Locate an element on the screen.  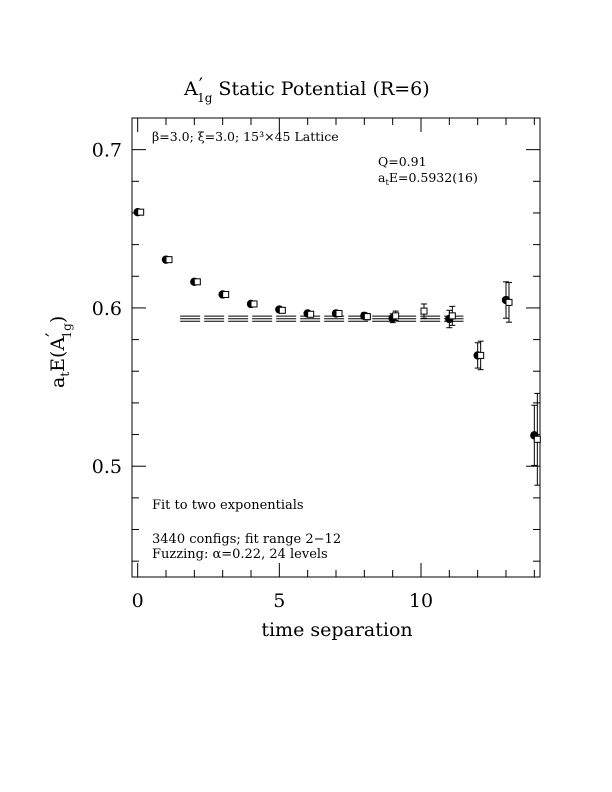
y-axis-label-main: a is located at coordinates (58, 382).